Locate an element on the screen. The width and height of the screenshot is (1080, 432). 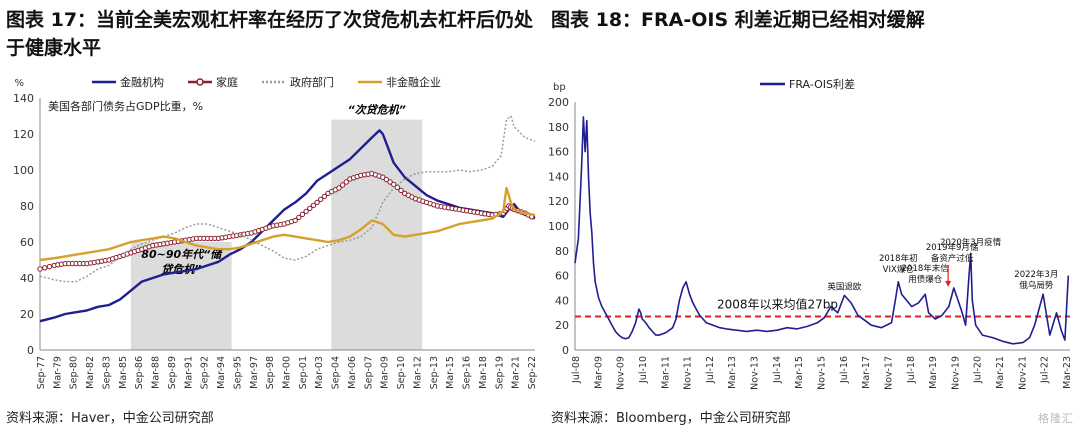
legend-label: 非金融企业 is located at coordinates (413, 82).